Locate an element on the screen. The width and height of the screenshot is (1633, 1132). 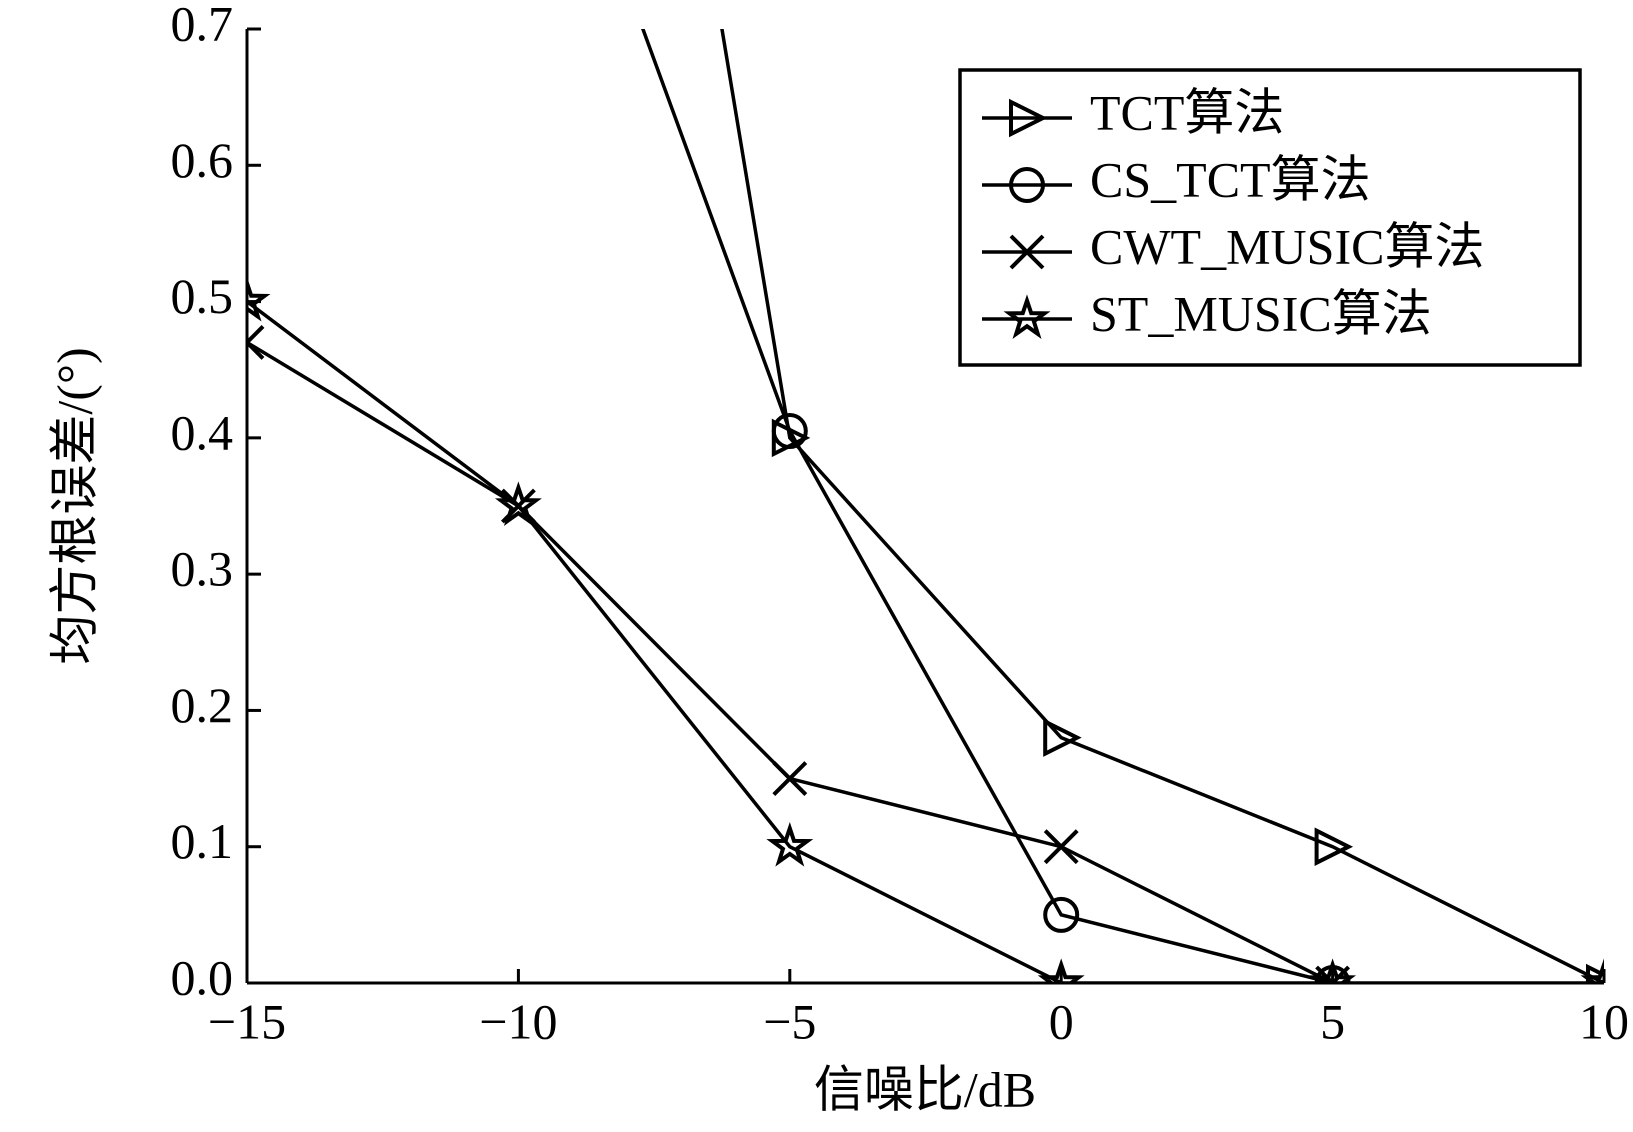
legend-label: TCT算法 is located at coordinates (1187, 112).